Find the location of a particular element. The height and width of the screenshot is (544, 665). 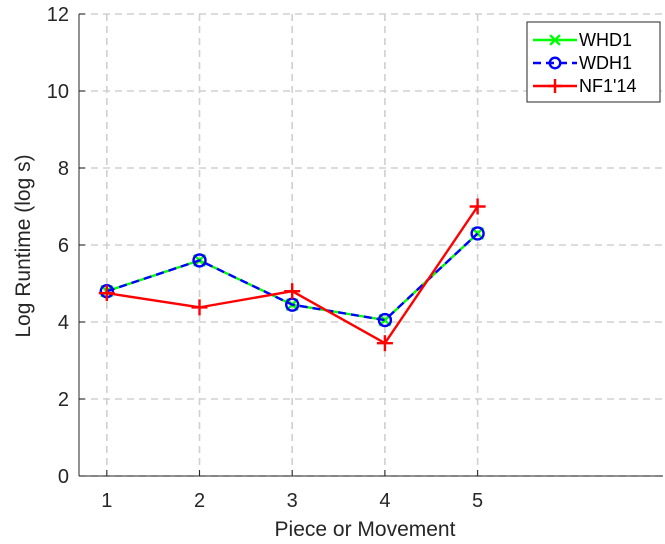

y-tick-label: 8 is located at coordinates (63, 169).